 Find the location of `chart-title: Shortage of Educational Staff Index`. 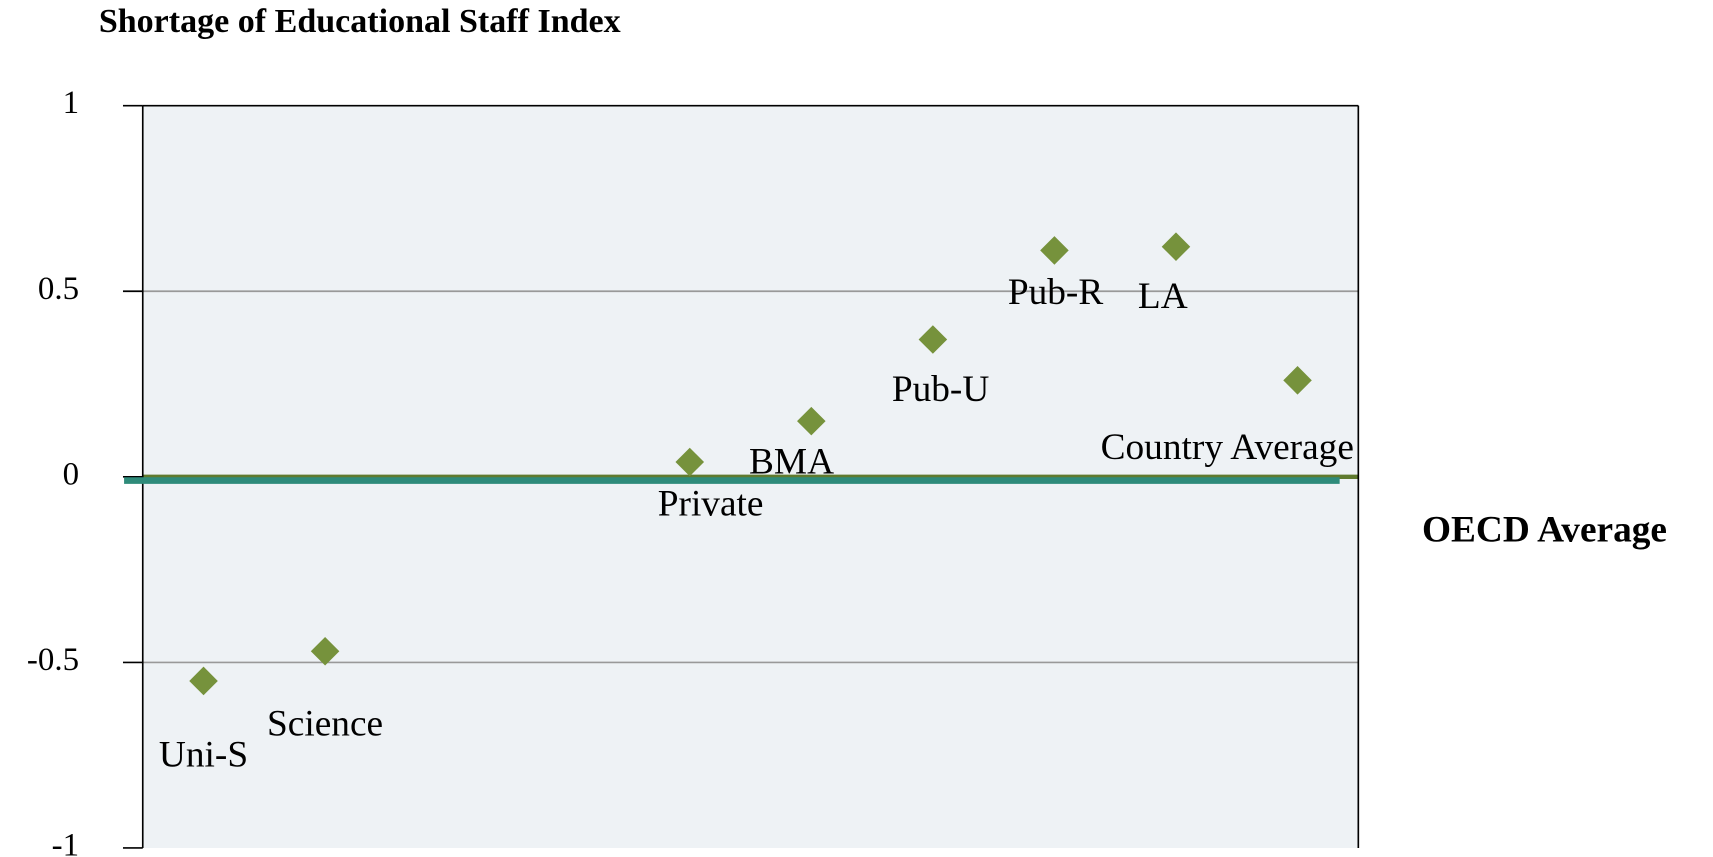

chart-title: Shortage of Educational Staff Index is located at coordinates (360, 21).